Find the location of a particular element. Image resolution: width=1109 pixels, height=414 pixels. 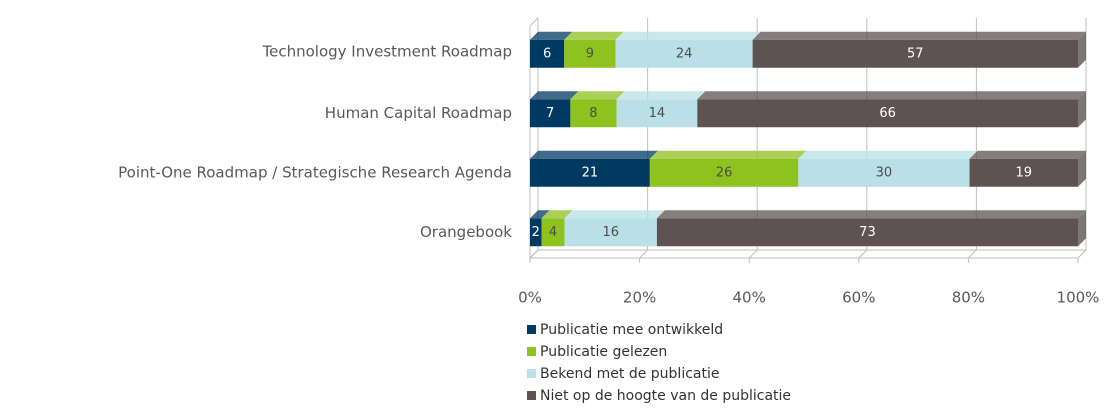

value-label: 21 is located at coordinates (590, 172).